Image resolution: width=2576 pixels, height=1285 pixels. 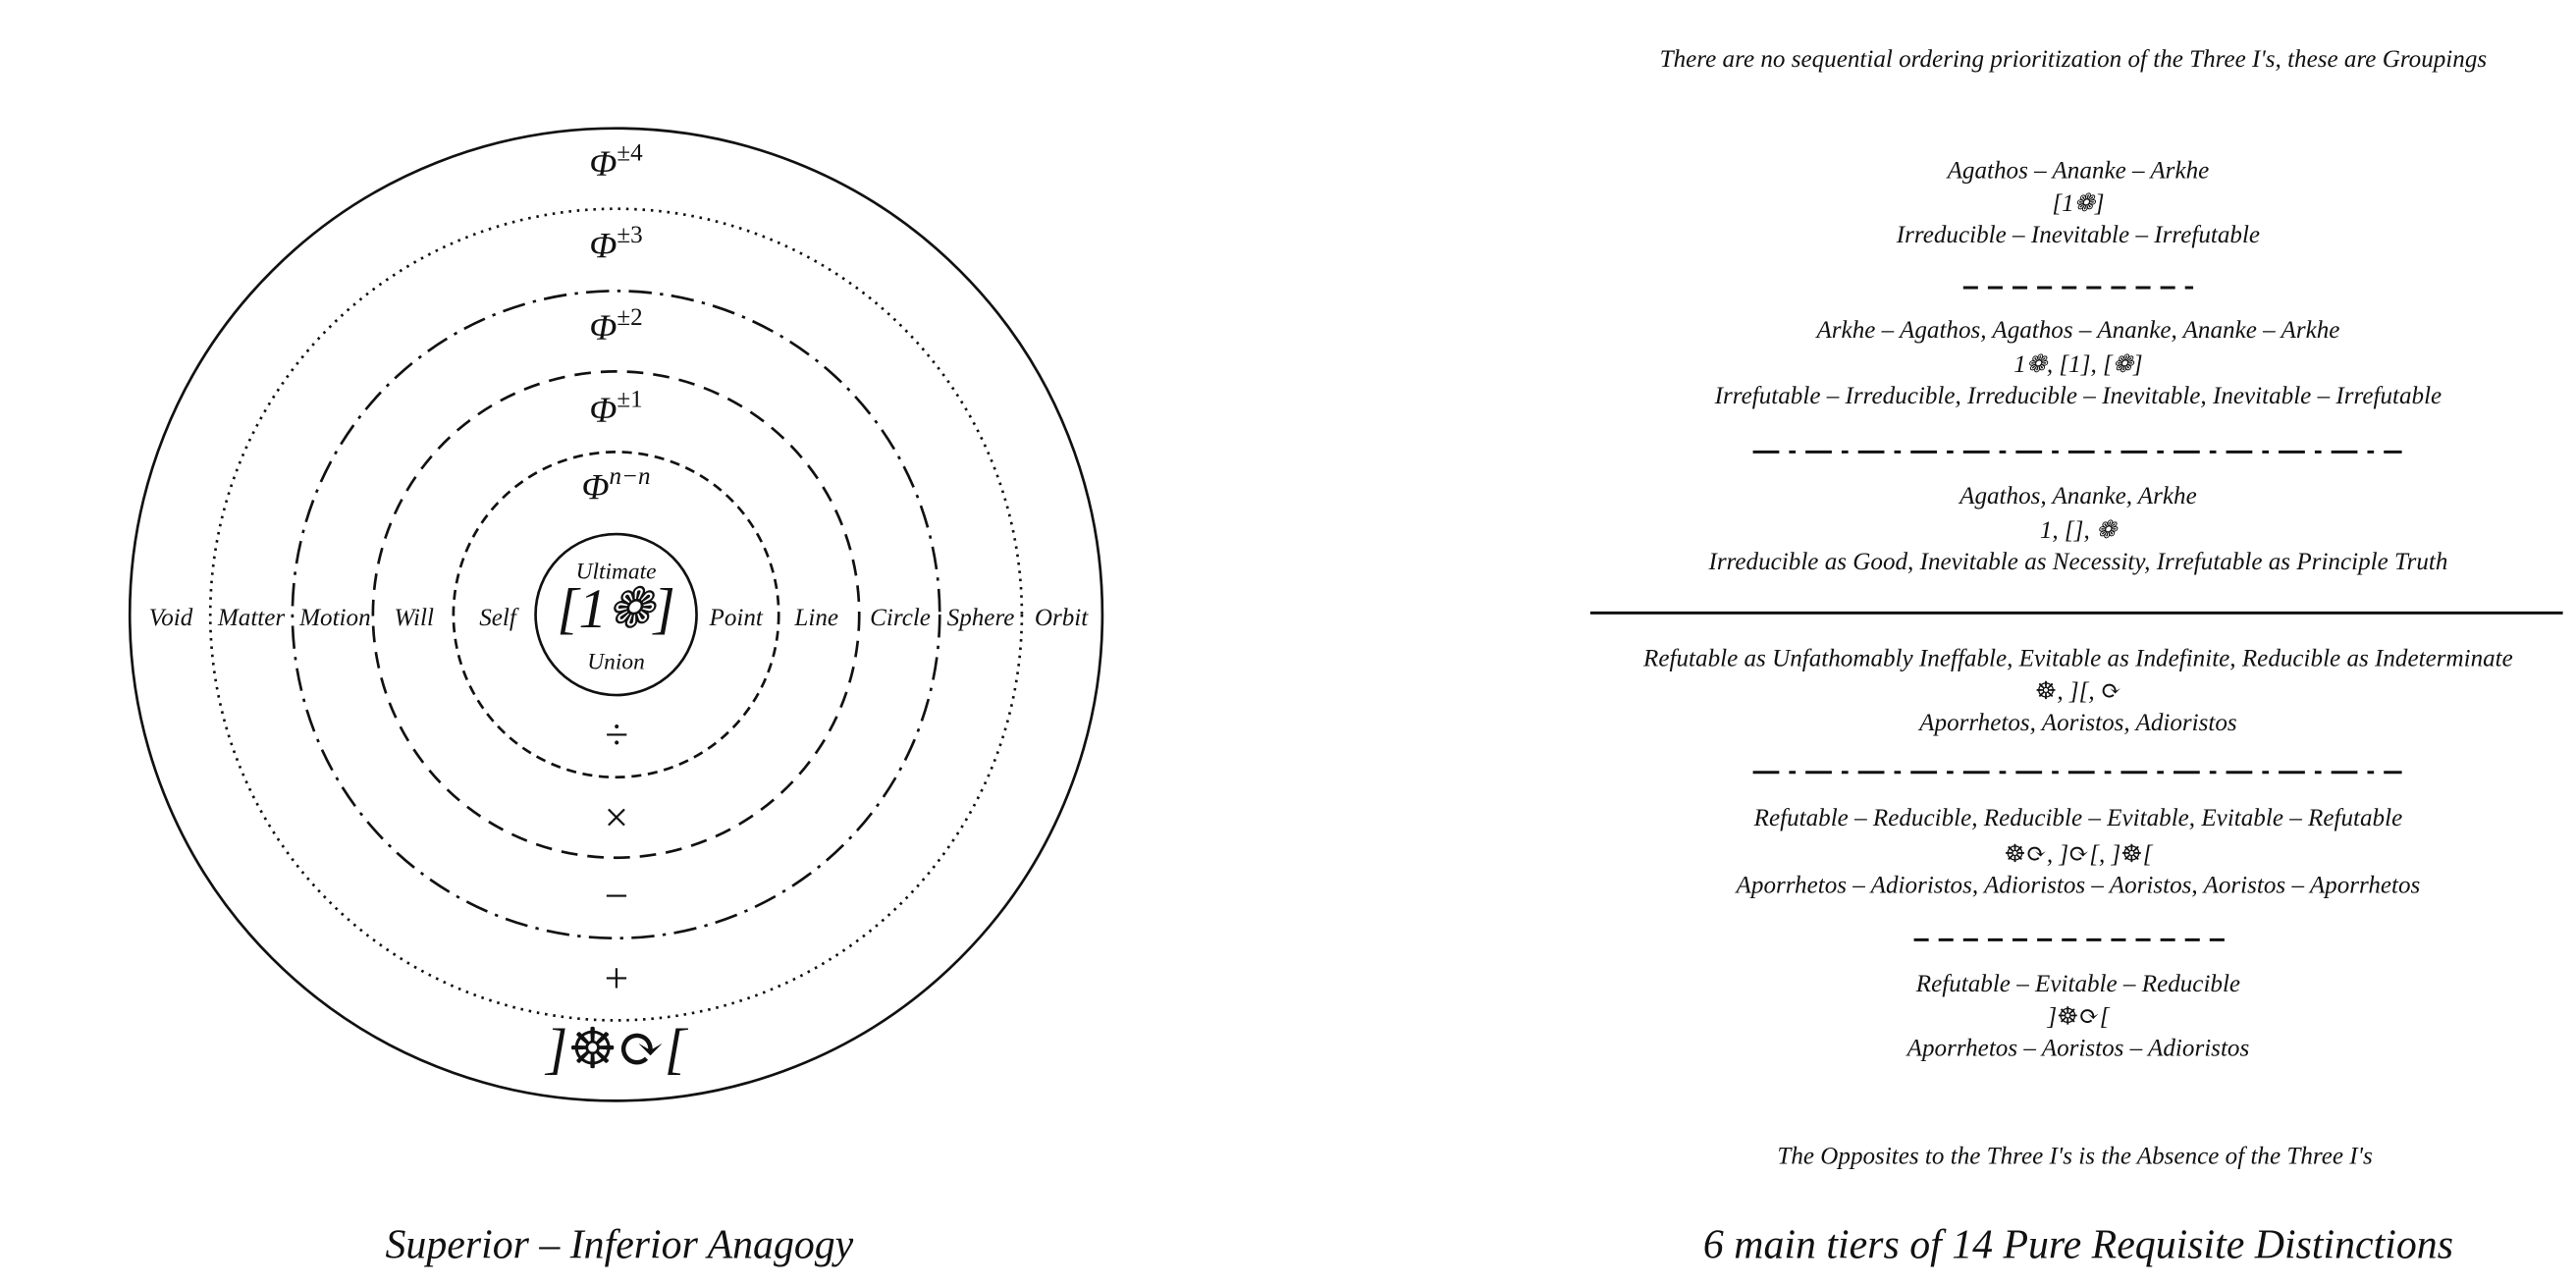 What do you see at coordinates (2078, 854) in the screenshot?
I see `tier-line: ☸⟳, ]⟳[, ]☸[` at bounding box center [2078, 854].